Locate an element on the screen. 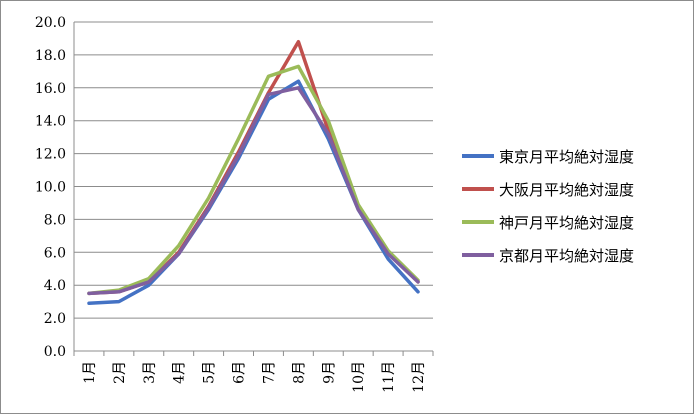 Image resolution: width=696 pixels, height=416 pixels. x-tick-label: 9月 is located at coordinates (329, 372).